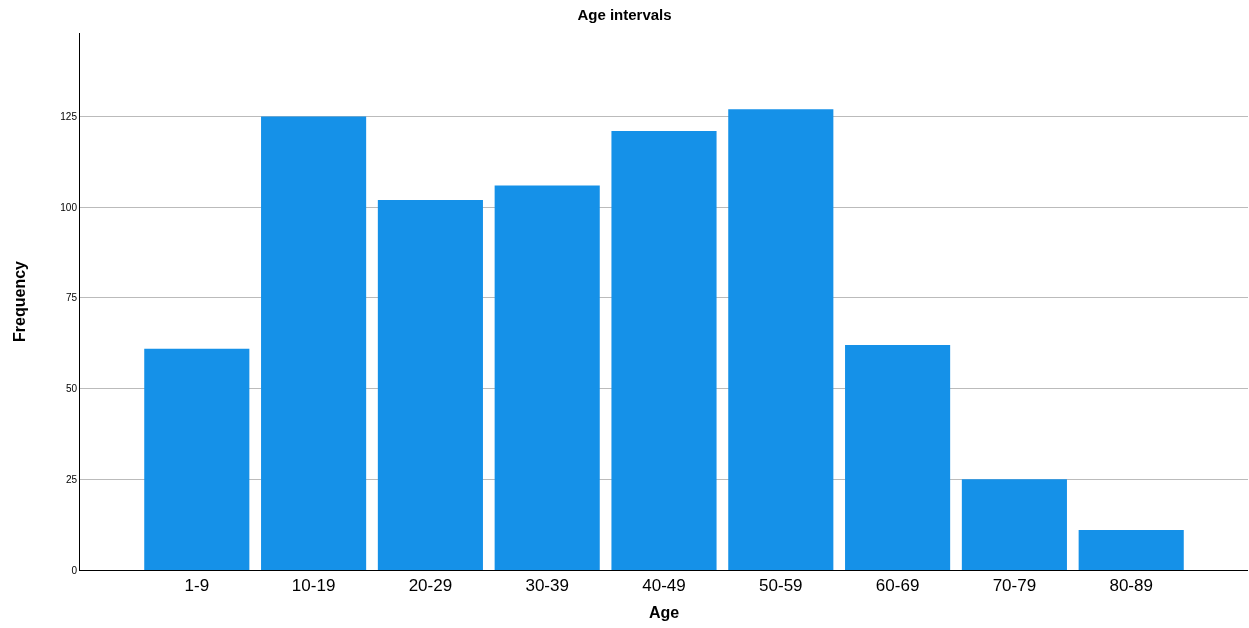  Describe the element at coordinates (664, 586) in the screenshot. I see `x-tick-label: 40-49` at that location.